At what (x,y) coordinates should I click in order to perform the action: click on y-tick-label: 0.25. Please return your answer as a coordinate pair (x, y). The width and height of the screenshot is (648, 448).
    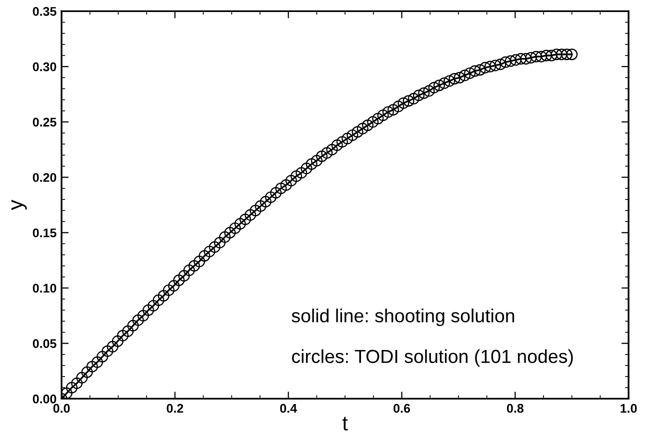
    Looking at the image, I should click on (44, 122).